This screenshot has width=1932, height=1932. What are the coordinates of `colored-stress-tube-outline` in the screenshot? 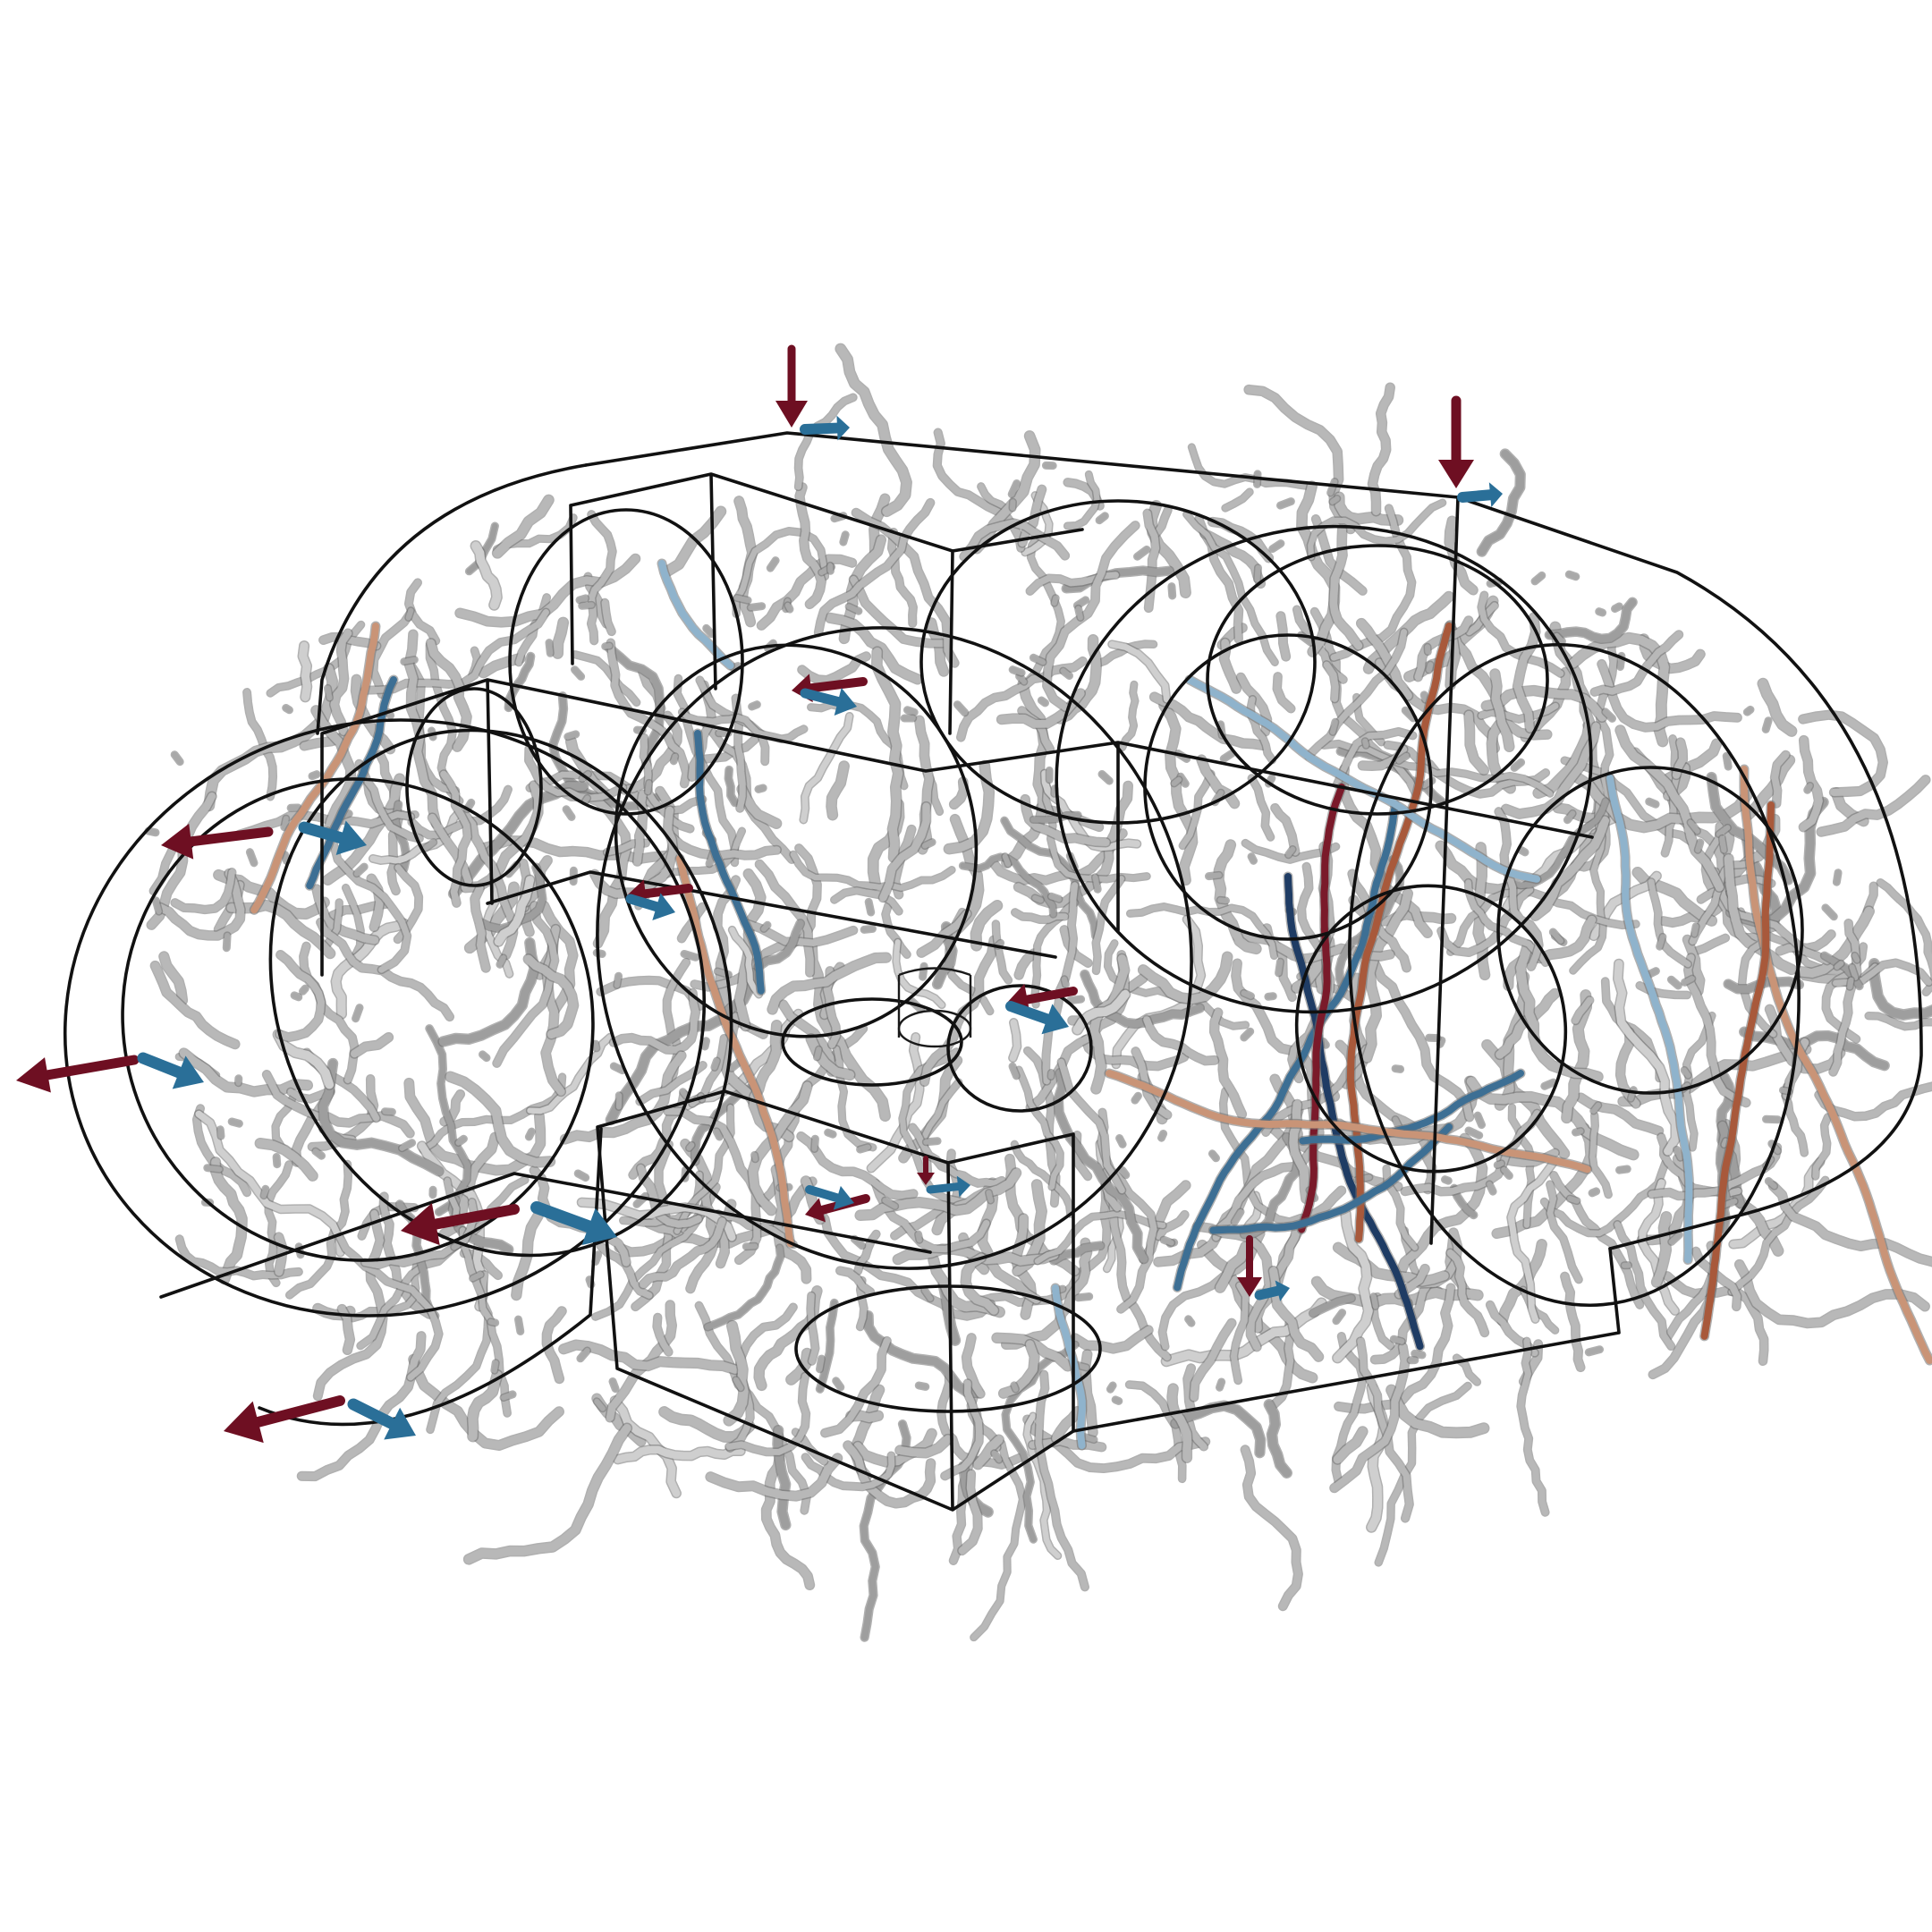 It's located at (696, 614).